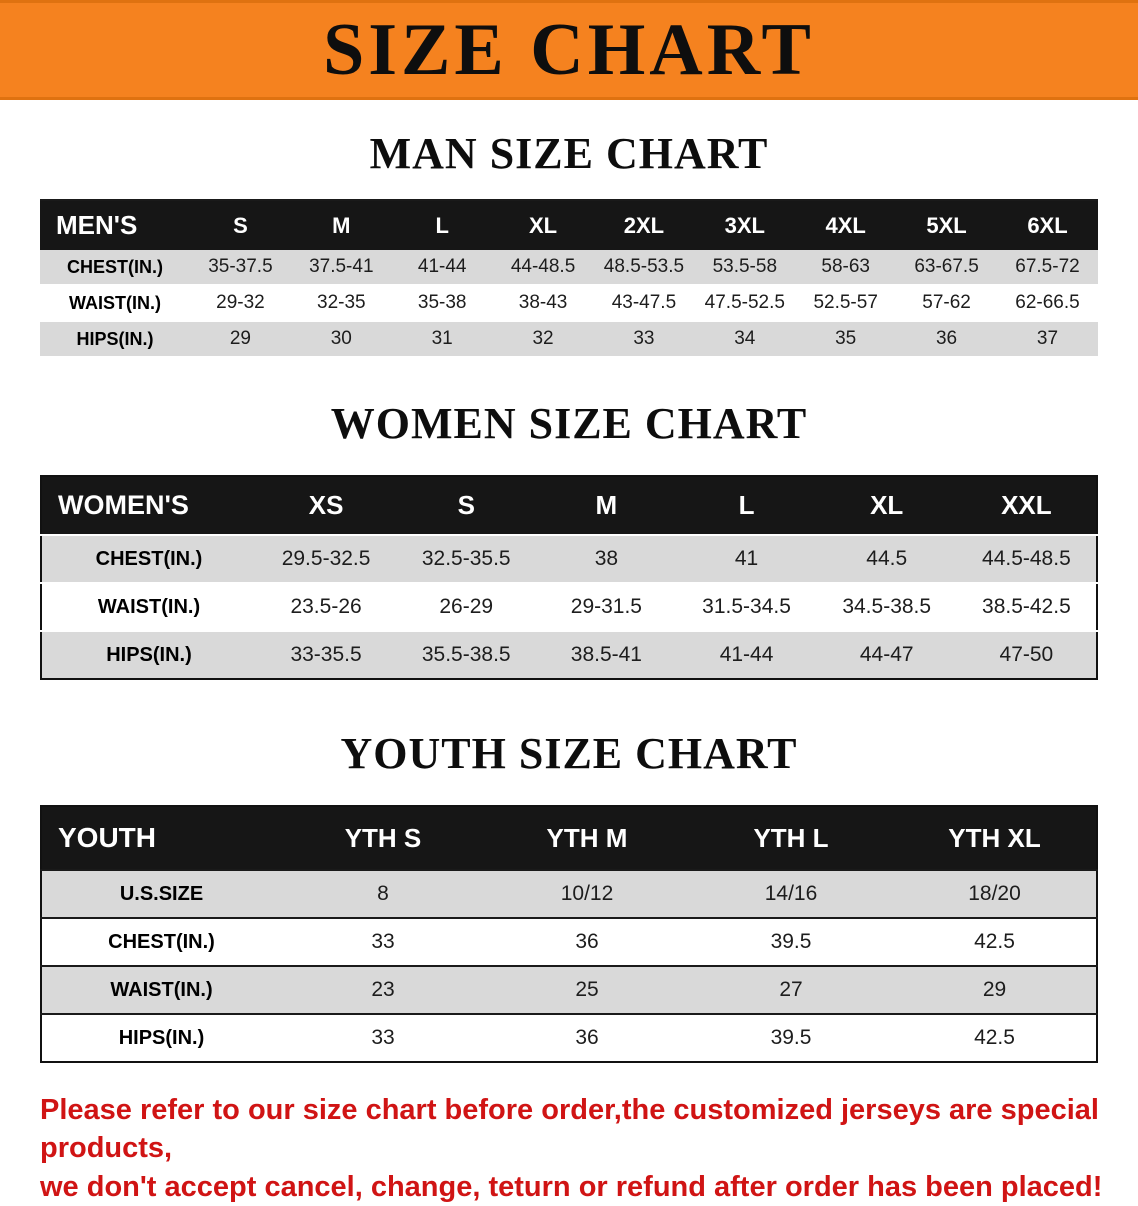 The height and width of the screenshot is (1206, 1138). Describe the element at coordinates (383, 838) in the screenshot. I see `column-header-cell: YTH S` at that location.